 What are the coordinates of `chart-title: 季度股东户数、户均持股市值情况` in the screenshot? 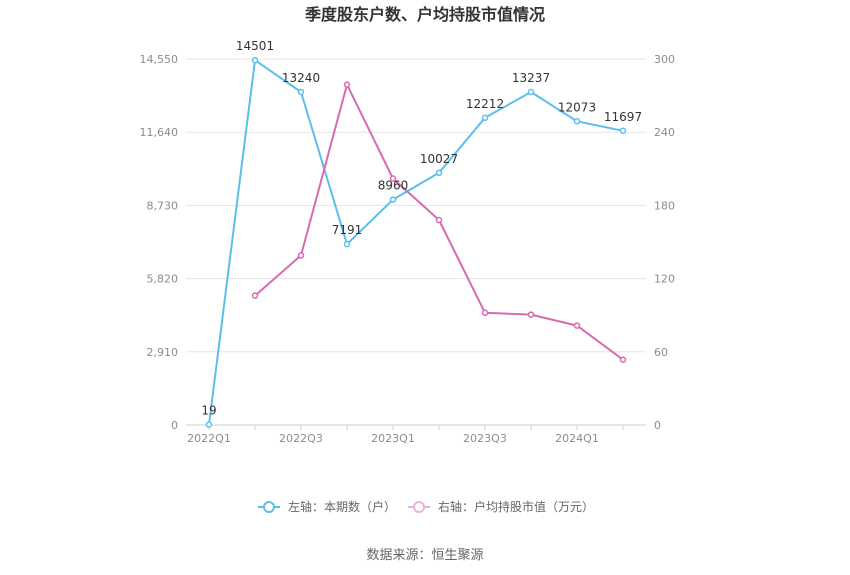 It's located at (424, 14).